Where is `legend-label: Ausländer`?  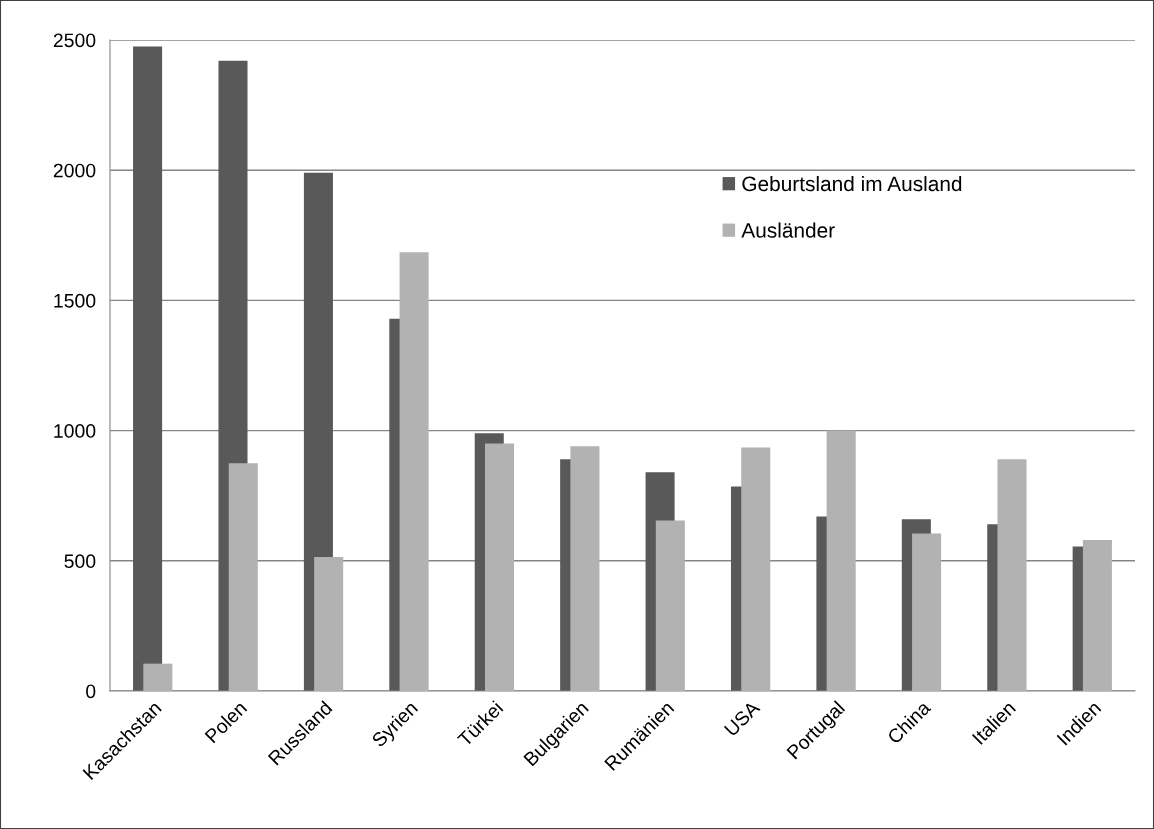
legend-label: Ausländer is located at coordinates (788, 230).